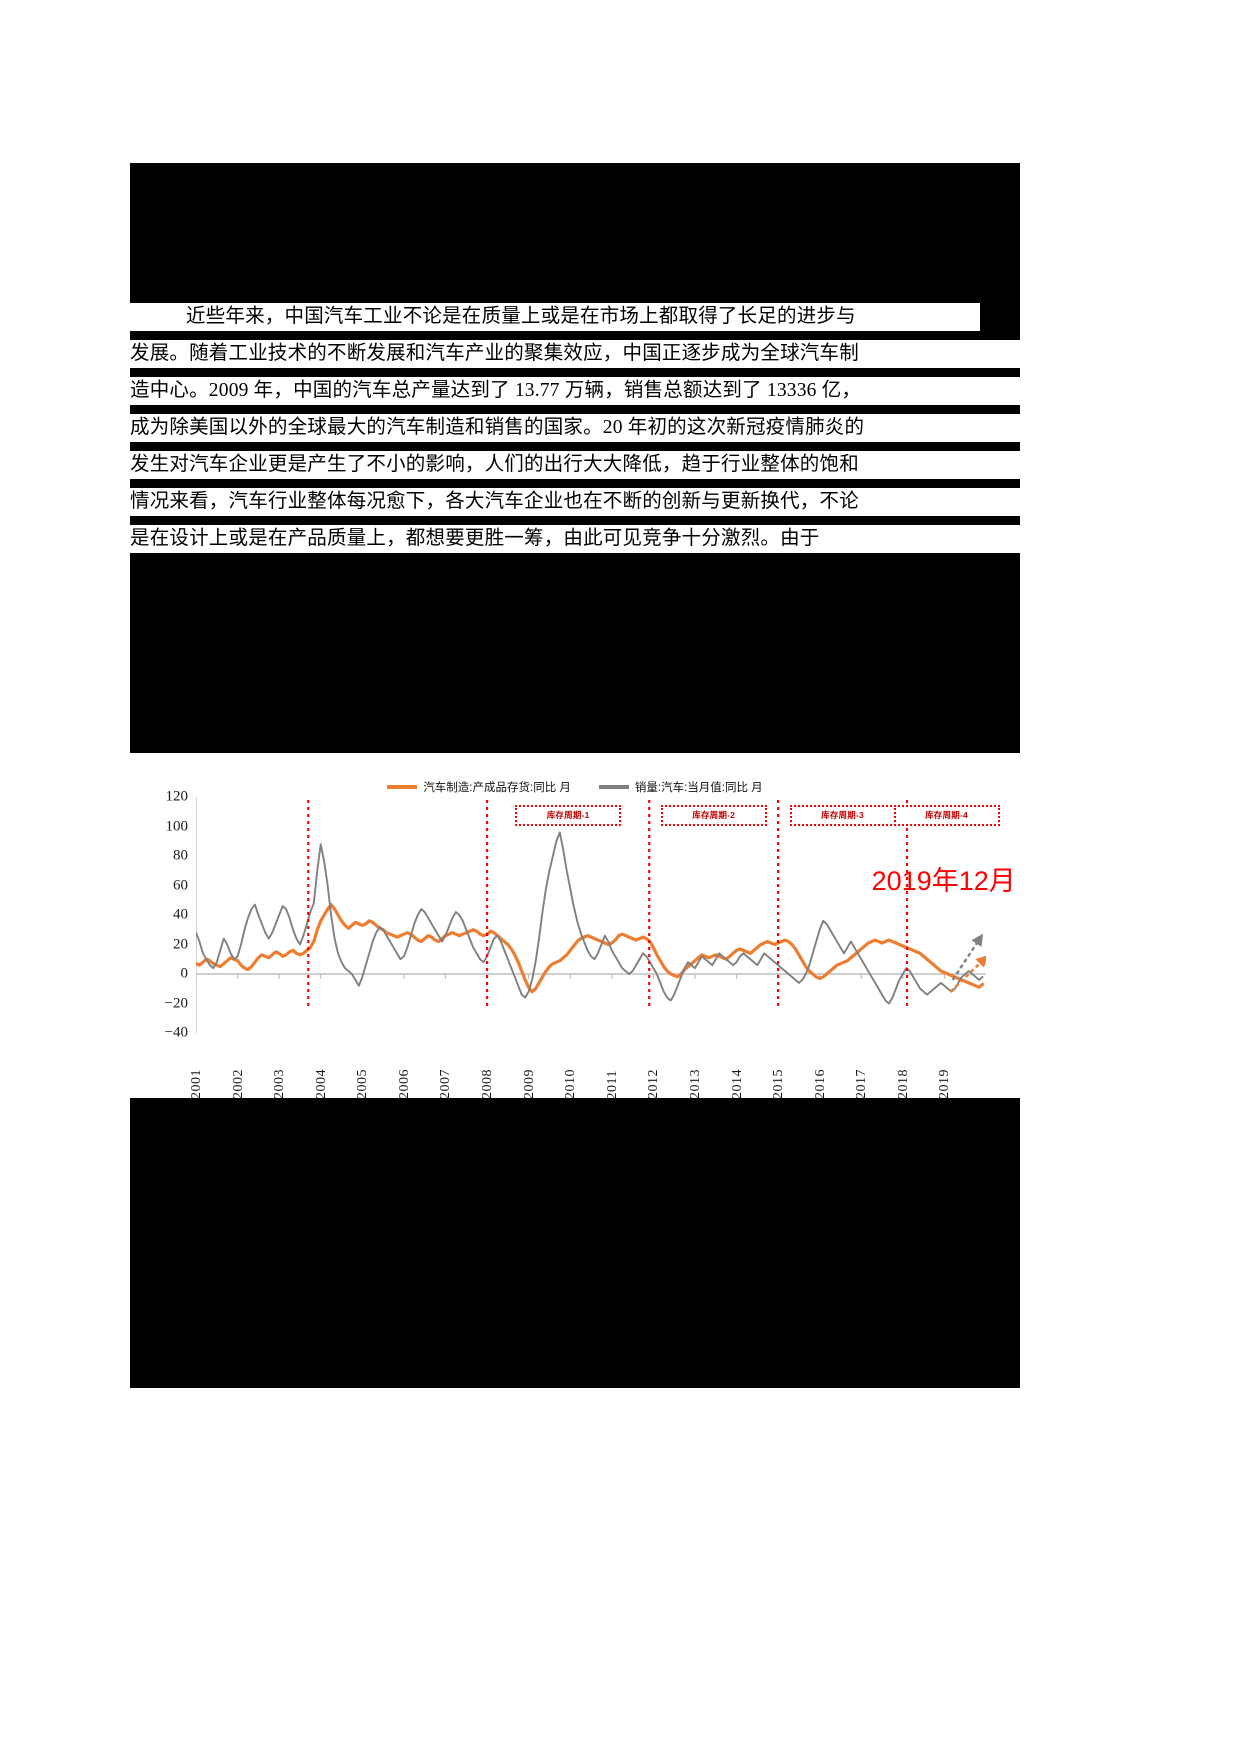  I want to click on x-tick-label: 2014, so click(737, 1084).